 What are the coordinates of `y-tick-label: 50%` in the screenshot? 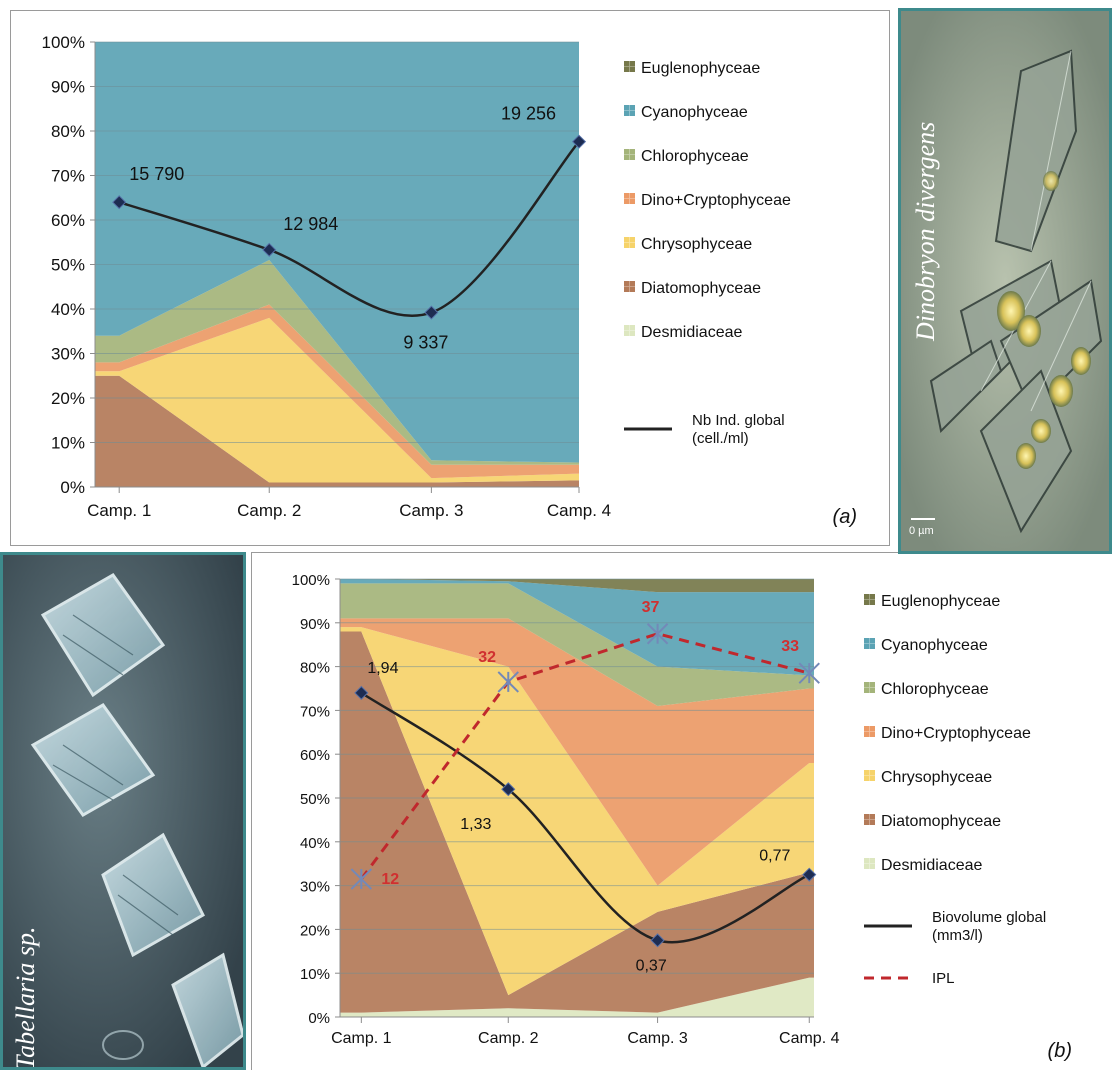 It's located at (68, 265).